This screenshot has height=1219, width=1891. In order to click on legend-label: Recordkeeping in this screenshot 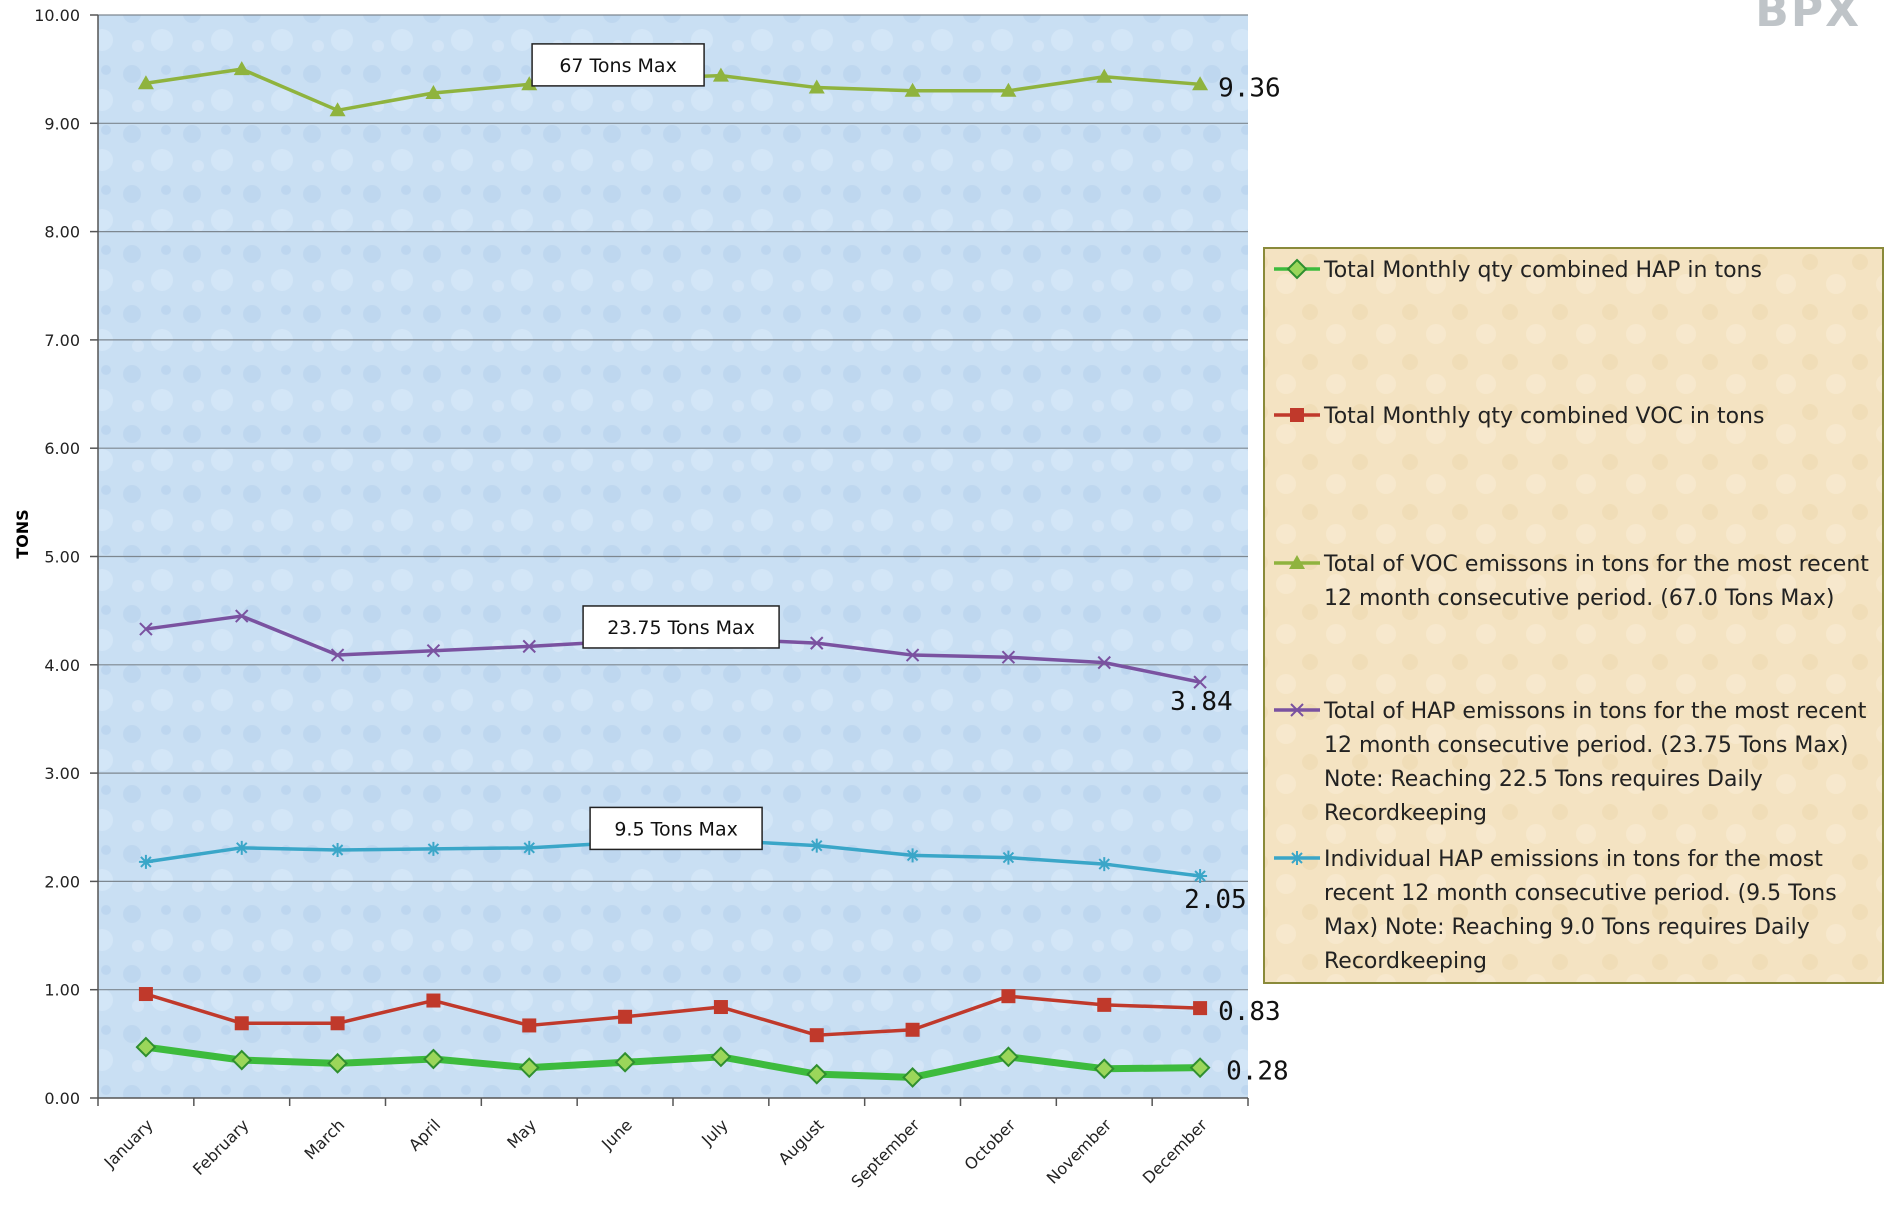, I will do `click(1405, 813)`.